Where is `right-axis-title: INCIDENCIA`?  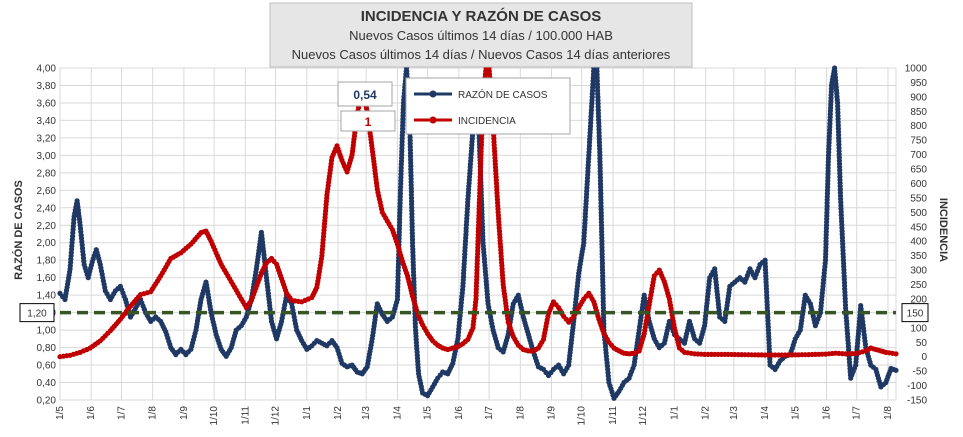 right-axis-title: INCIDENCIA is located at coordinates (943, 230).